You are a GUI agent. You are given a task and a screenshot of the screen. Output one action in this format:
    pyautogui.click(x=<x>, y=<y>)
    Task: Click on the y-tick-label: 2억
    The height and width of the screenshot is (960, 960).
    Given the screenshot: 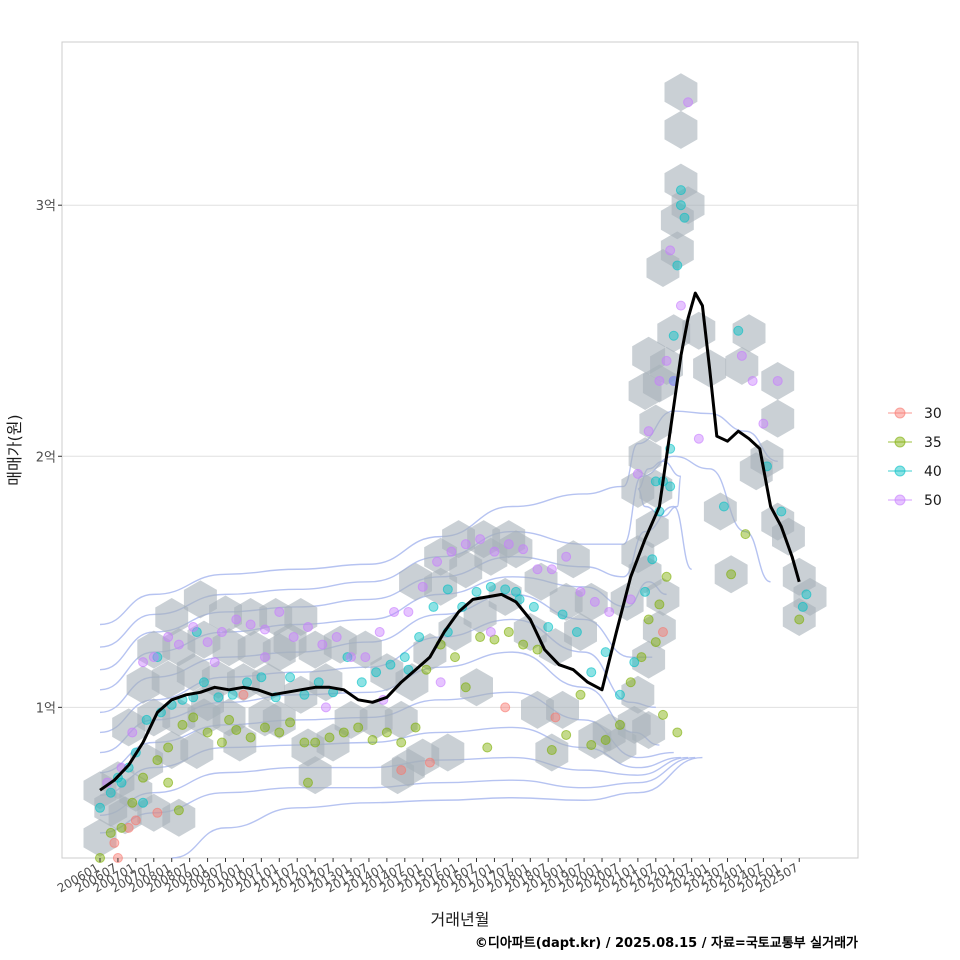 What is the action you would take?
    pyautogui.click(x=46, y=457)
    